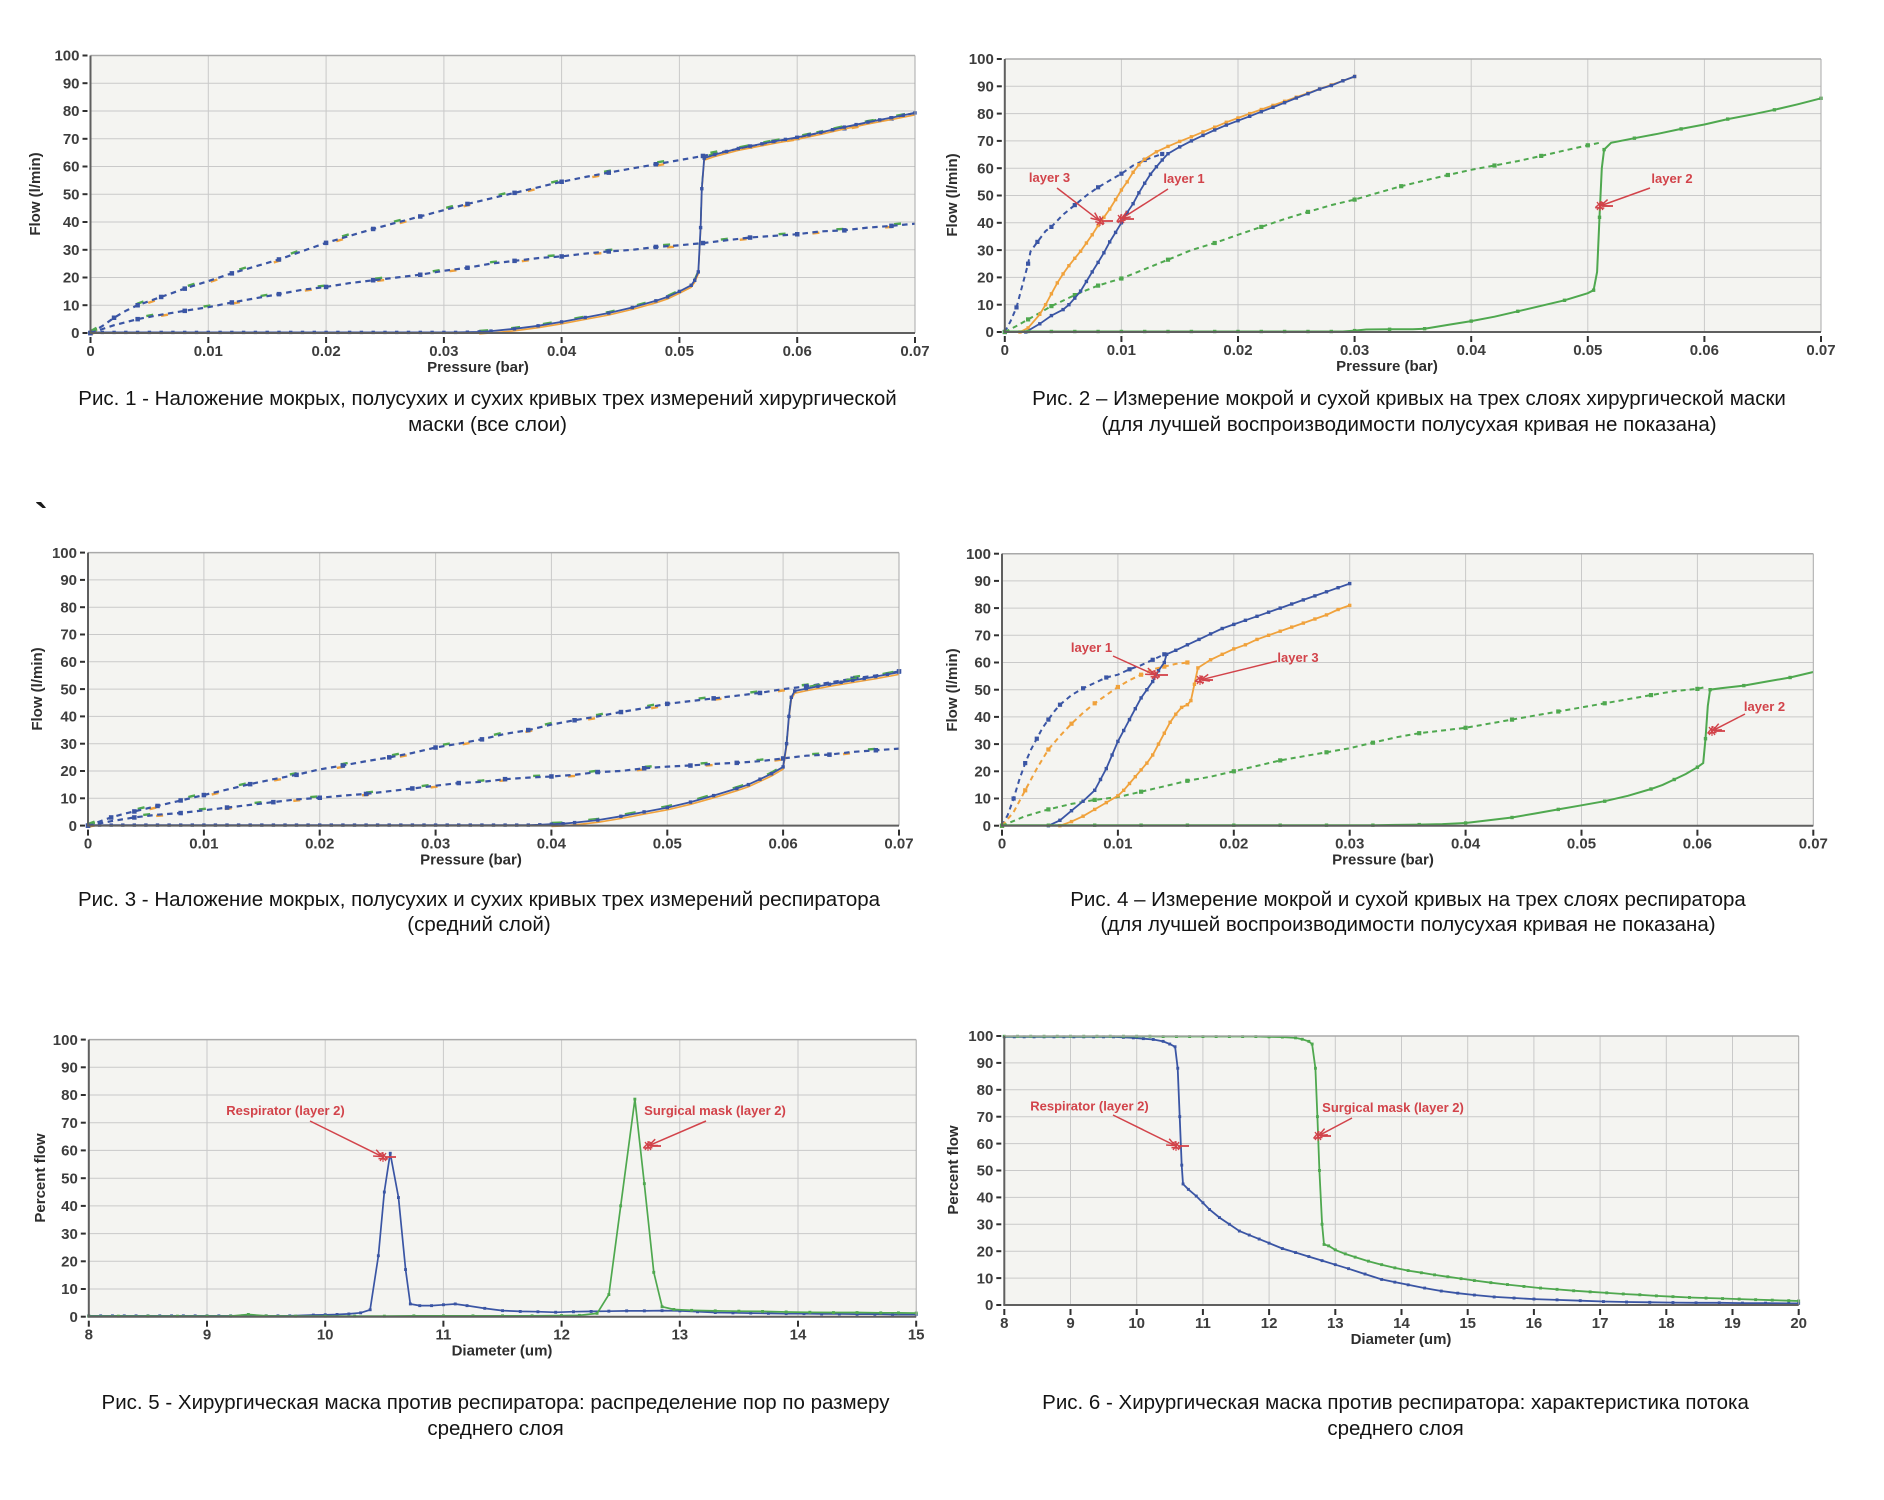  I want to click on svg-text: layer 2, so click(1671, 178).